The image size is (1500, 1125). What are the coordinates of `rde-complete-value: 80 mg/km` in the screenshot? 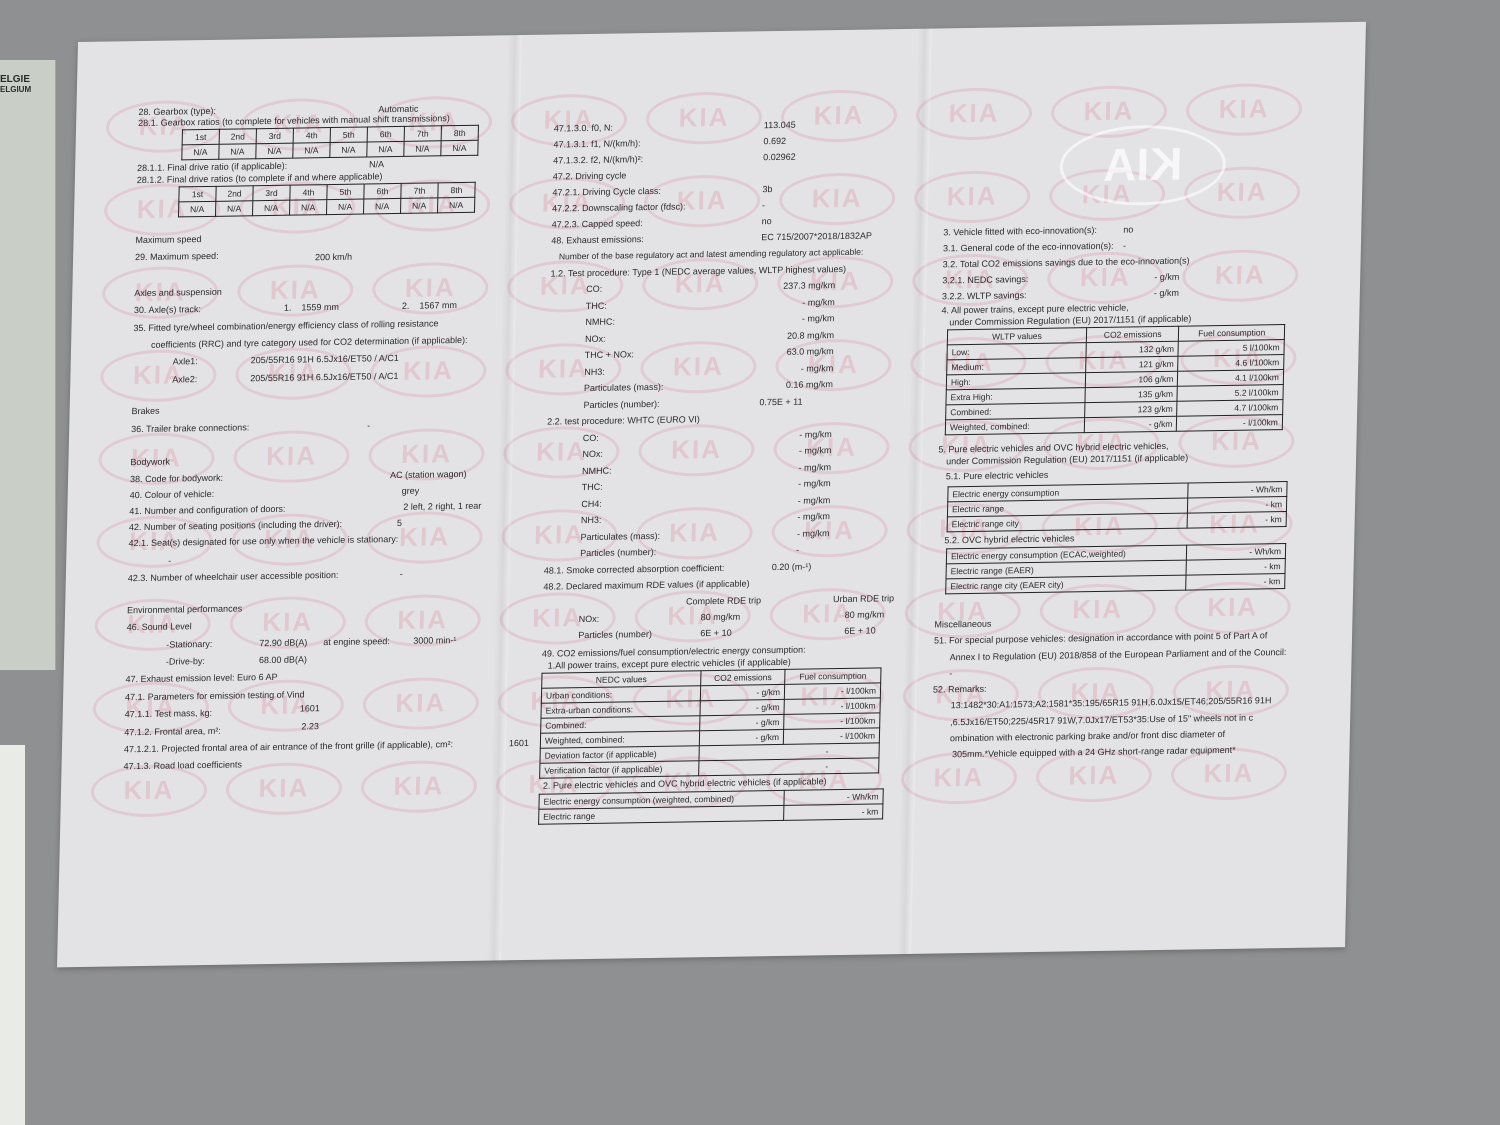 It's located at (720, 616).